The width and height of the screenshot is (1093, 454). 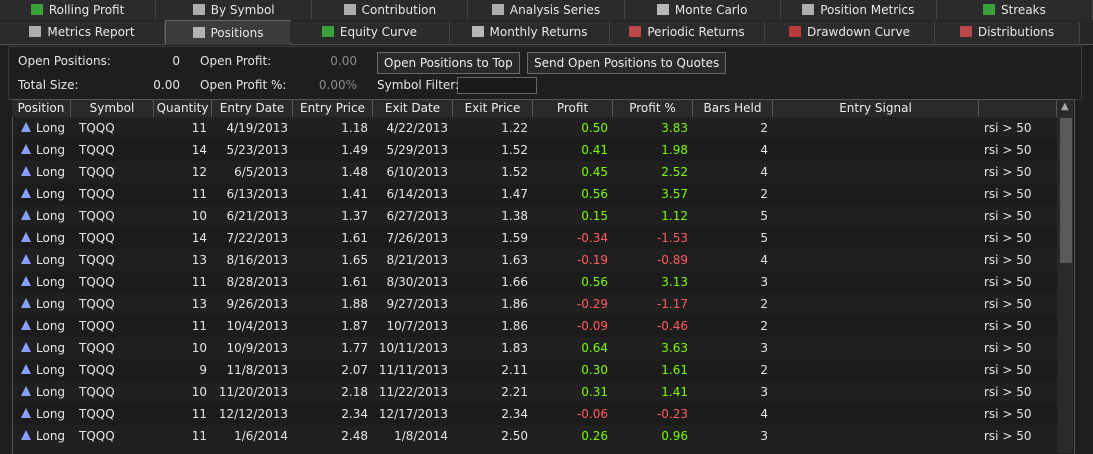 I want to click on column-header, so click(x=1018, y=108).